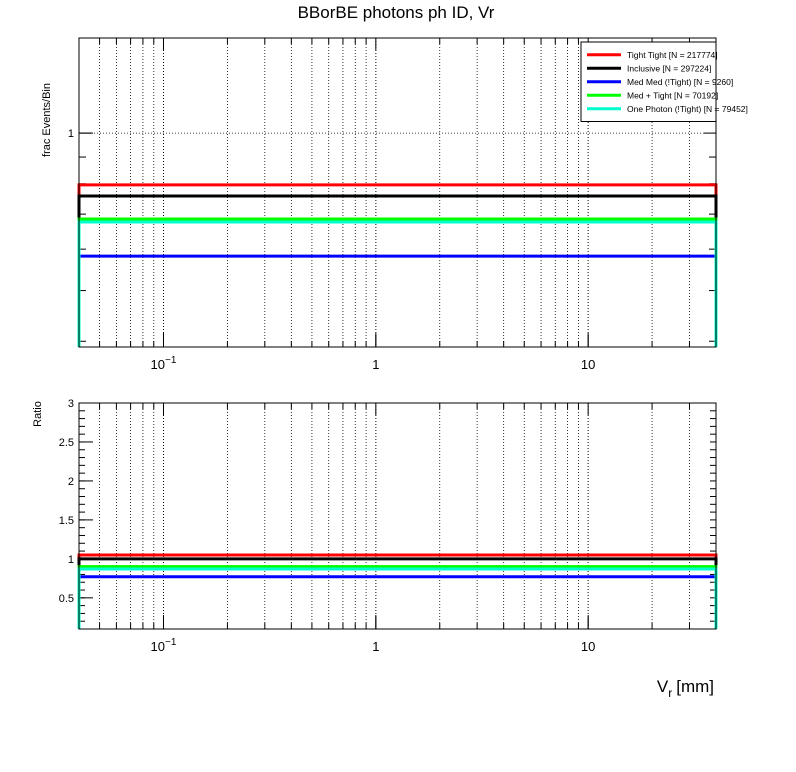  What do you see at coordinates (695, 686) in the screenshot?
I see `x-label-unit: [mm]` at bounding box center [695, 686].